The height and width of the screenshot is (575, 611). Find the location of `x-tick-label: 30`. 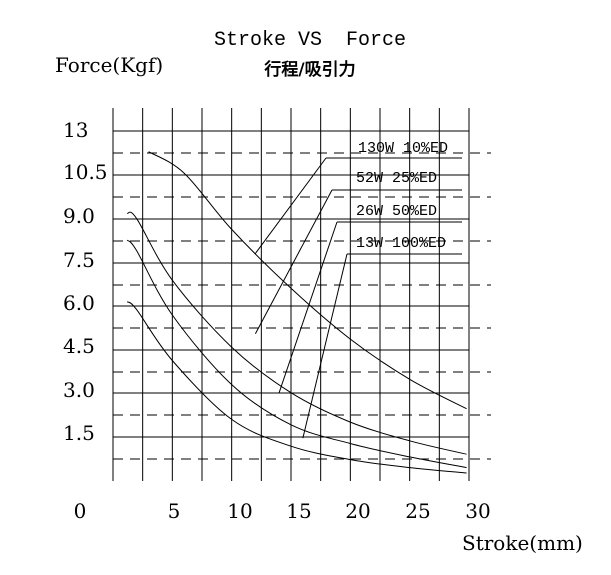

x-tick-label: 30 is located at coordinates (477, 511).